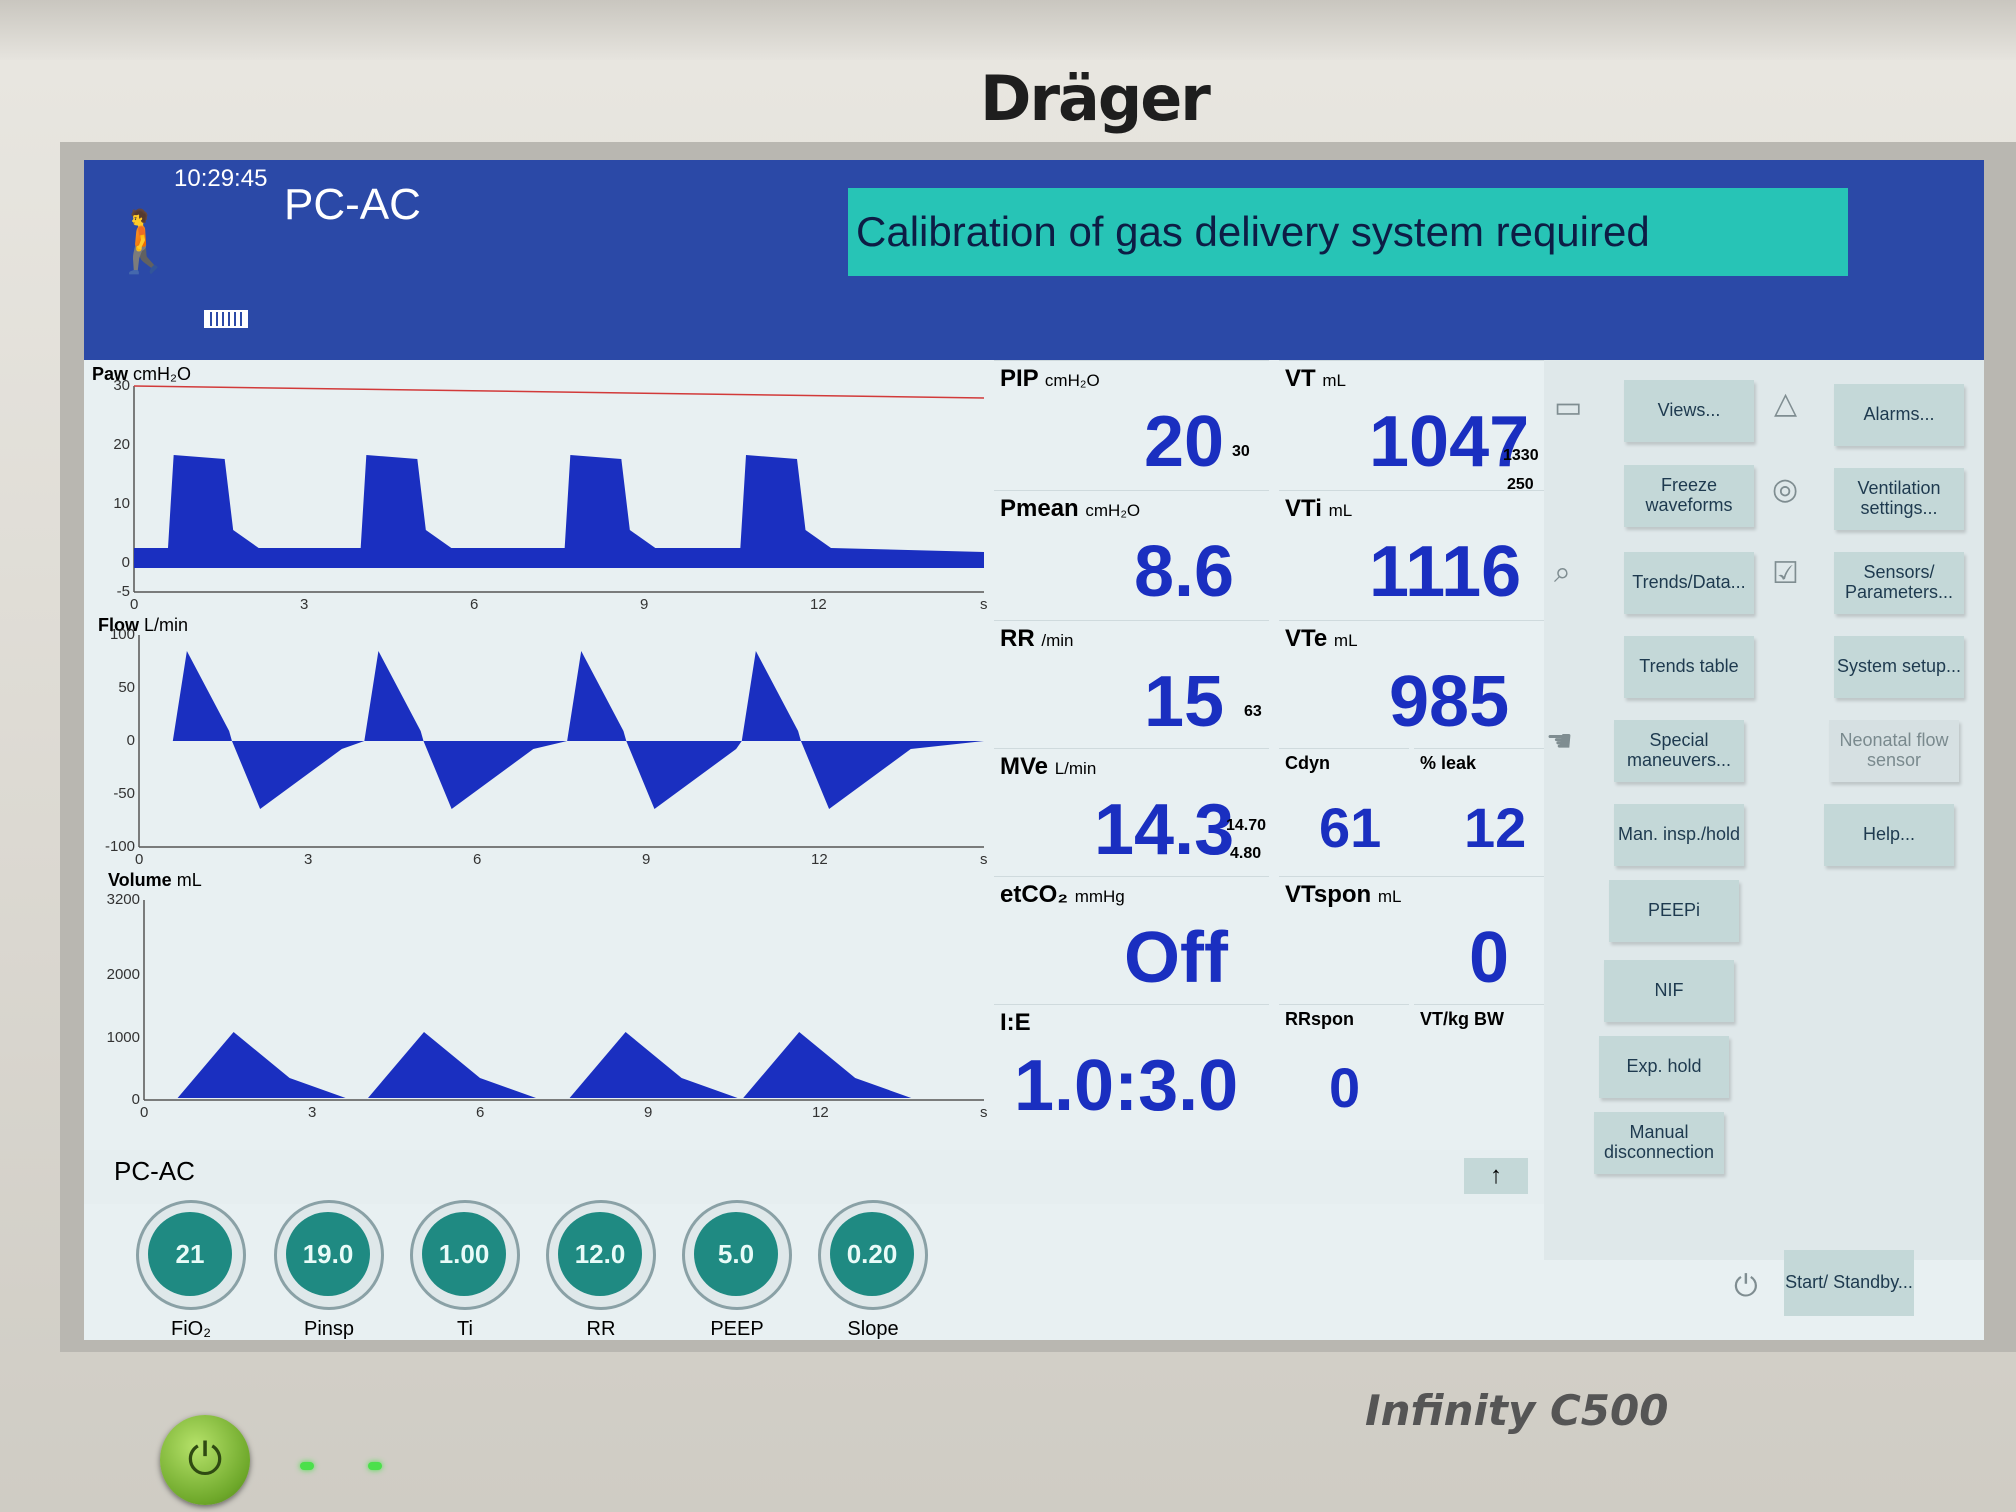 Image resolution: width=2016 pixels, height=1512 pixels. I want to click on slope-knob: 0.20 Slope, so click(873, 1270).